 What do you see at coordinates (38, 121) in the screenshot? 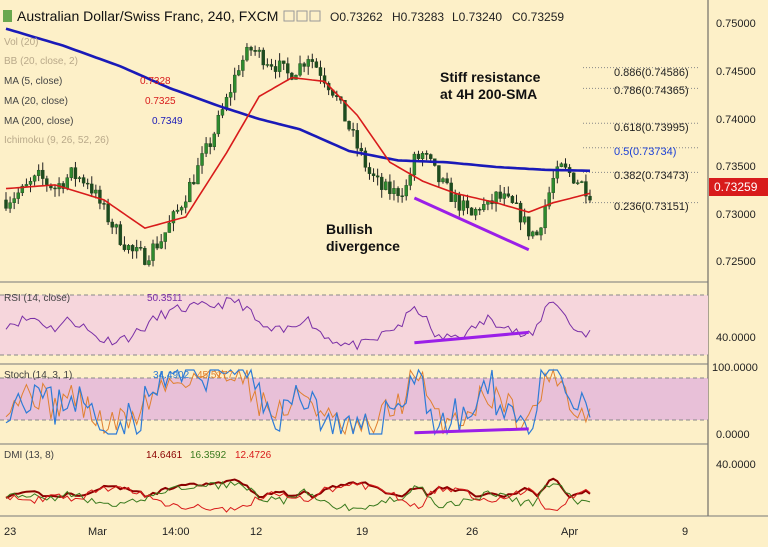
I see `ma200-label: MA (200, close)` at bounding box center [38, 121].